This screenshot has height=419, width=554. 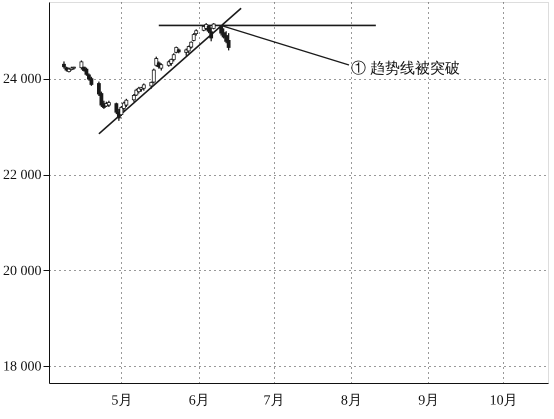 I want to click on x-tick-label: 7月, so click(x=274, y=401).